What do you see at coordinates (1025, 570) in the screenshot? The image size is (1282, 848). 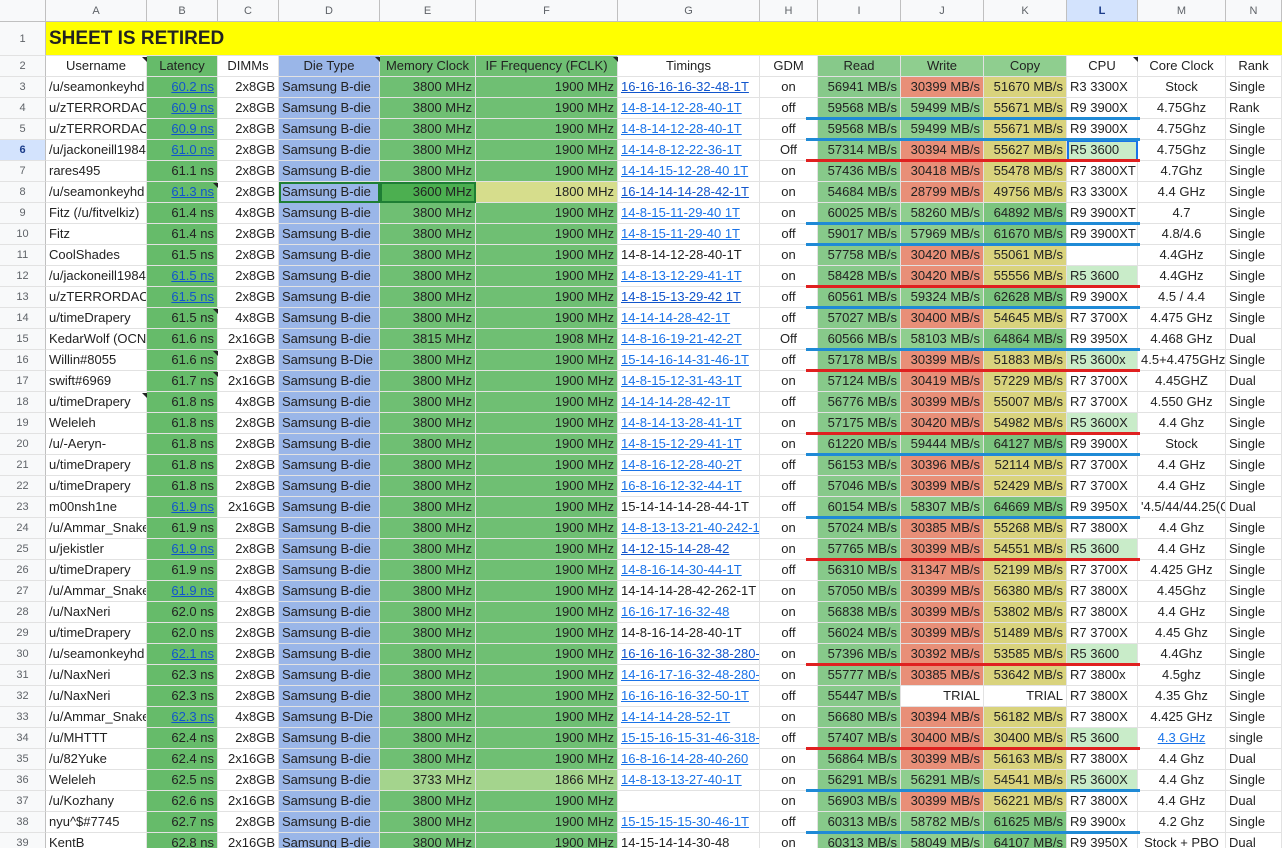 I see `cell-copy: 52199 MB/s` at bounding box center [1025, 570].